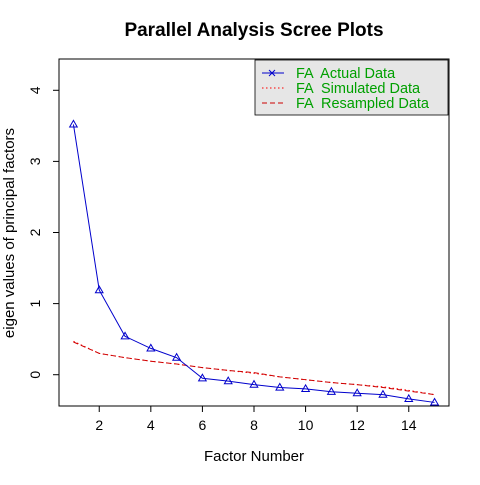  I want to click on x-tick-label: 8, so click(254, 425).